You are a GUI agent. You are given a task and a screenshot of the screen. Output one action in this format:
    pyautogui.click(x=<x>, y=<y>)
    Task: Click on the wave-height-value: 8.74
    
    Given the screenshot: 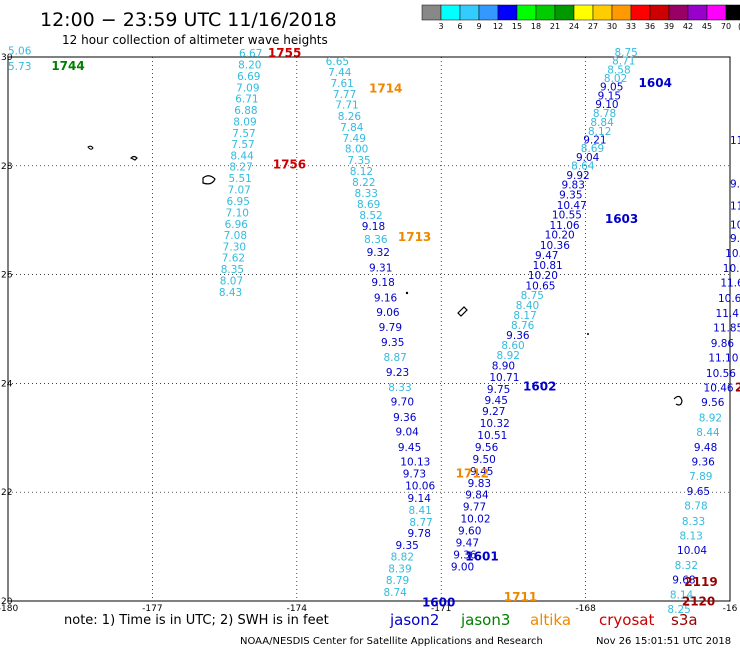 What is the action you would take?
    pyautogui.click(x=395, y=593)
    